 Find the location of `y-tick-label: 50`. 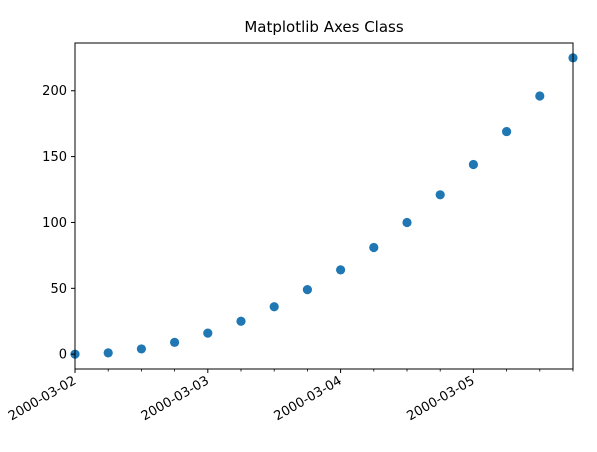

y-tick-label: 50 is located at coordinates (58, 289).